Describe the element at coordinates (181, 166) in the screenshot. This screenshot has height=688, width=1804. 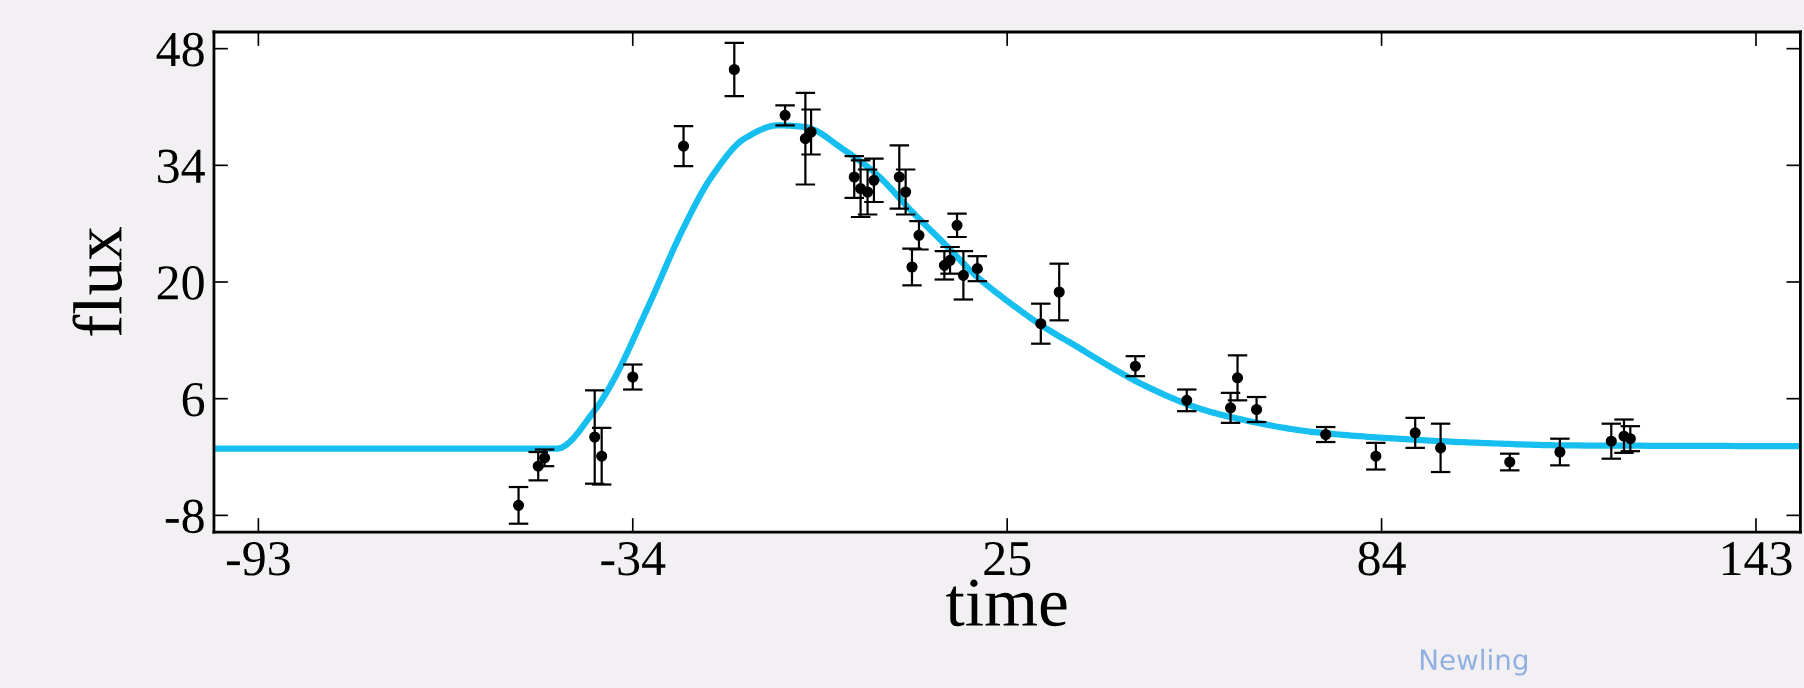
I see `y-tick-label: 34` at that location.